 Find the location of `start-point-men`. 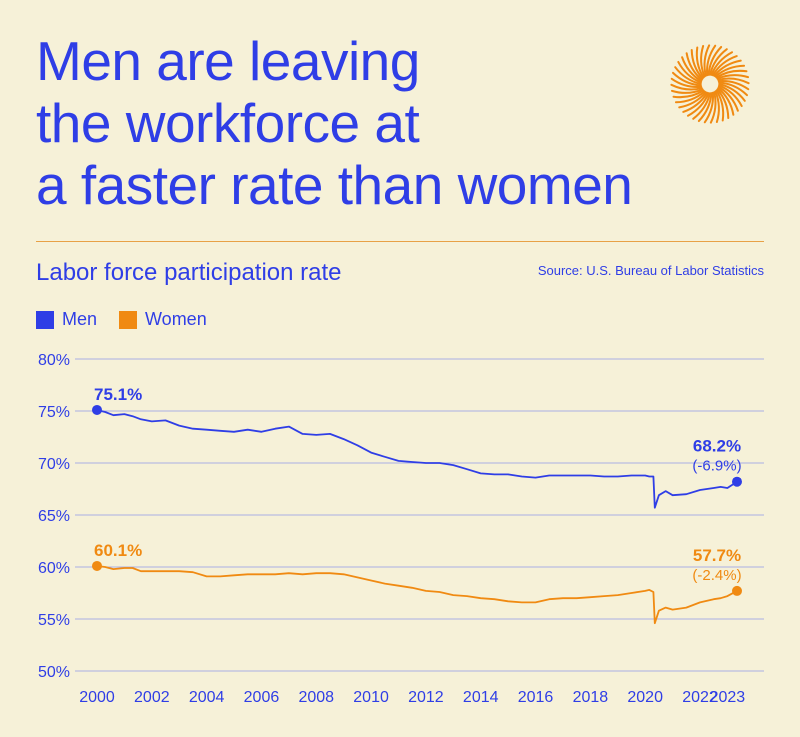

start-point-men is located at coordinates (97, 409).